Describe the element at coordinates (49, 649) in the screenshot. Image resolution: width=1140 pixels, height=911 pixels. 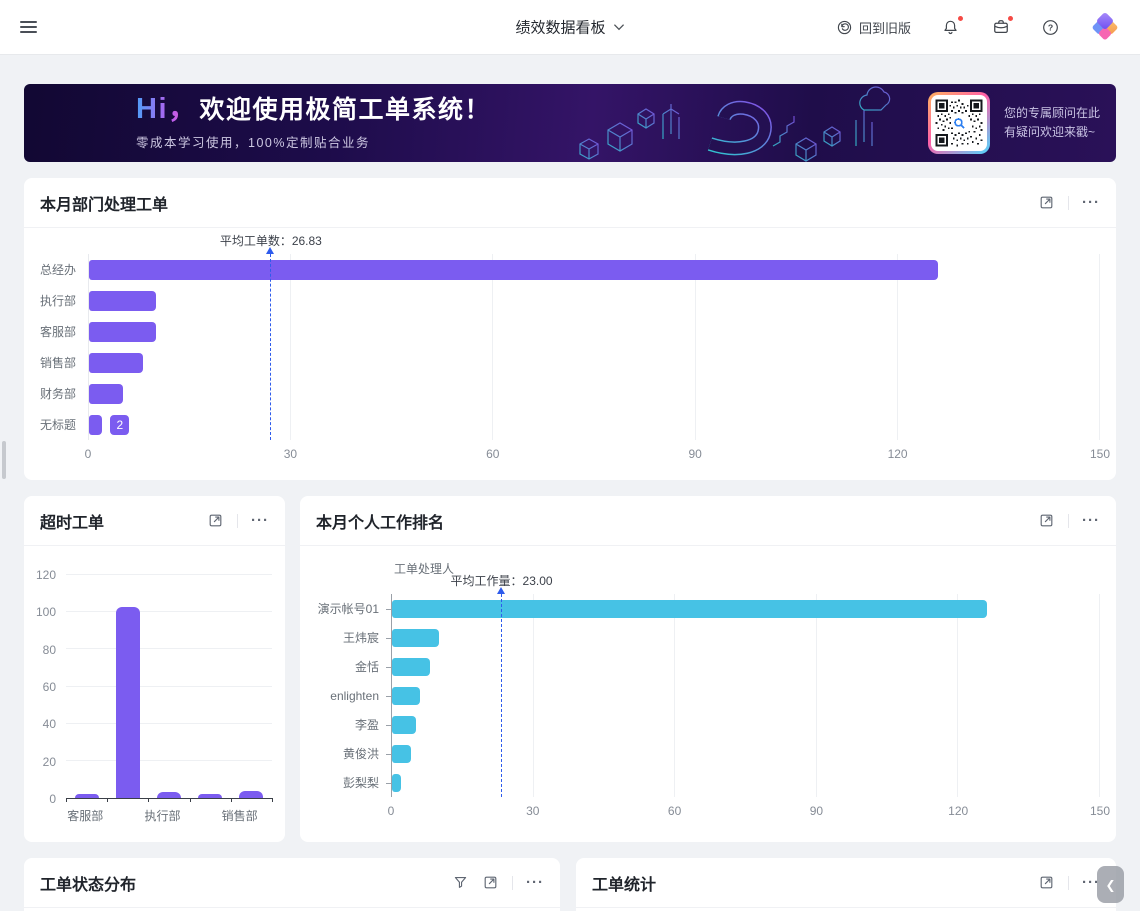
I see `y-axis-tick-label: 80` at that location.